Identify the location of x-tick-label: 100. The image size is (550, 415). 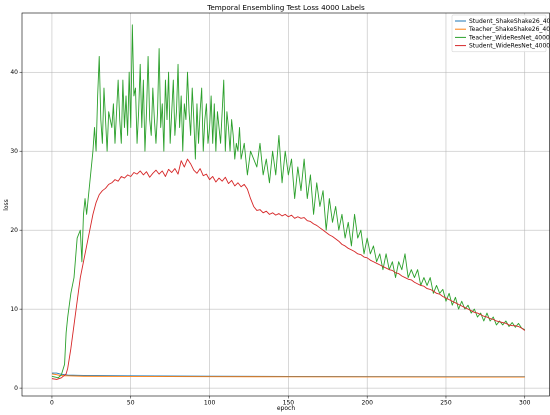
(210, 403).